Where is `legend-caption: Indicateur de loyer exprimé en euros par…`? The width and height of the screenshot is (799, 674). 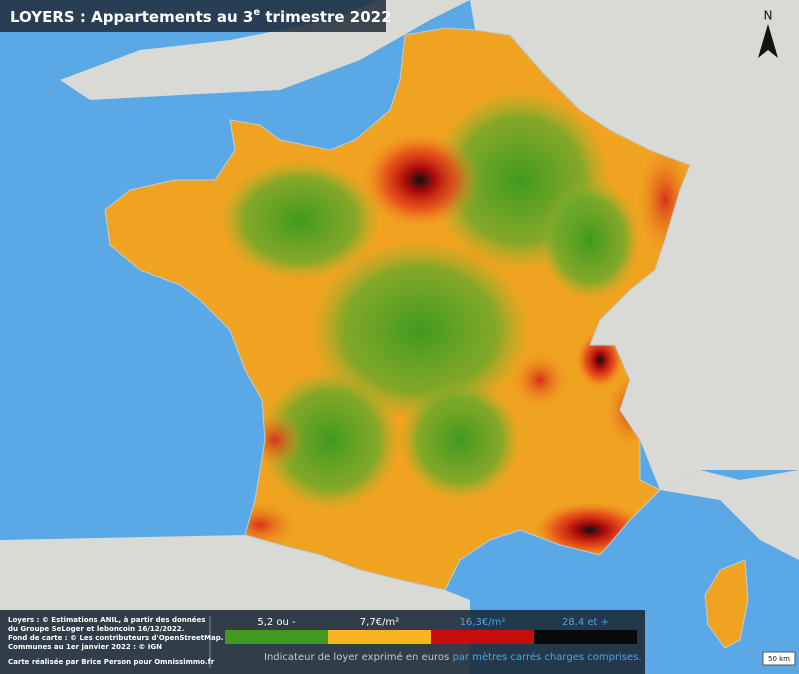 legend-caption: Indicateur de loyer exprimé en euros par… is located at coordinates (453, 657).